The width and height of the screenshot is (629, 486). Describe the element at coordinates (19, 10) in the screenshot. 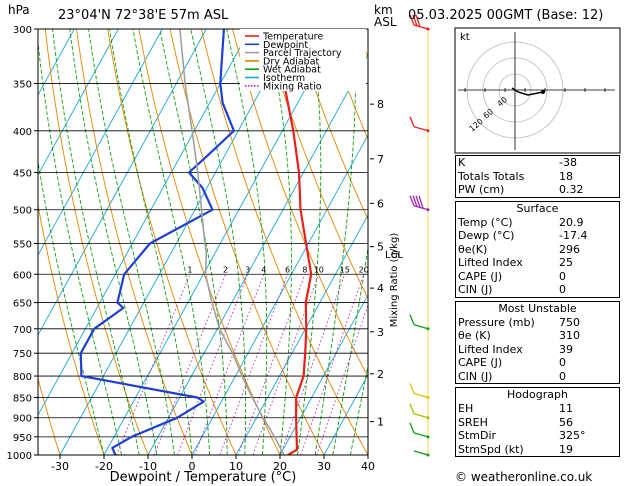

I see `hpa-axis-label: hPa` at that location.